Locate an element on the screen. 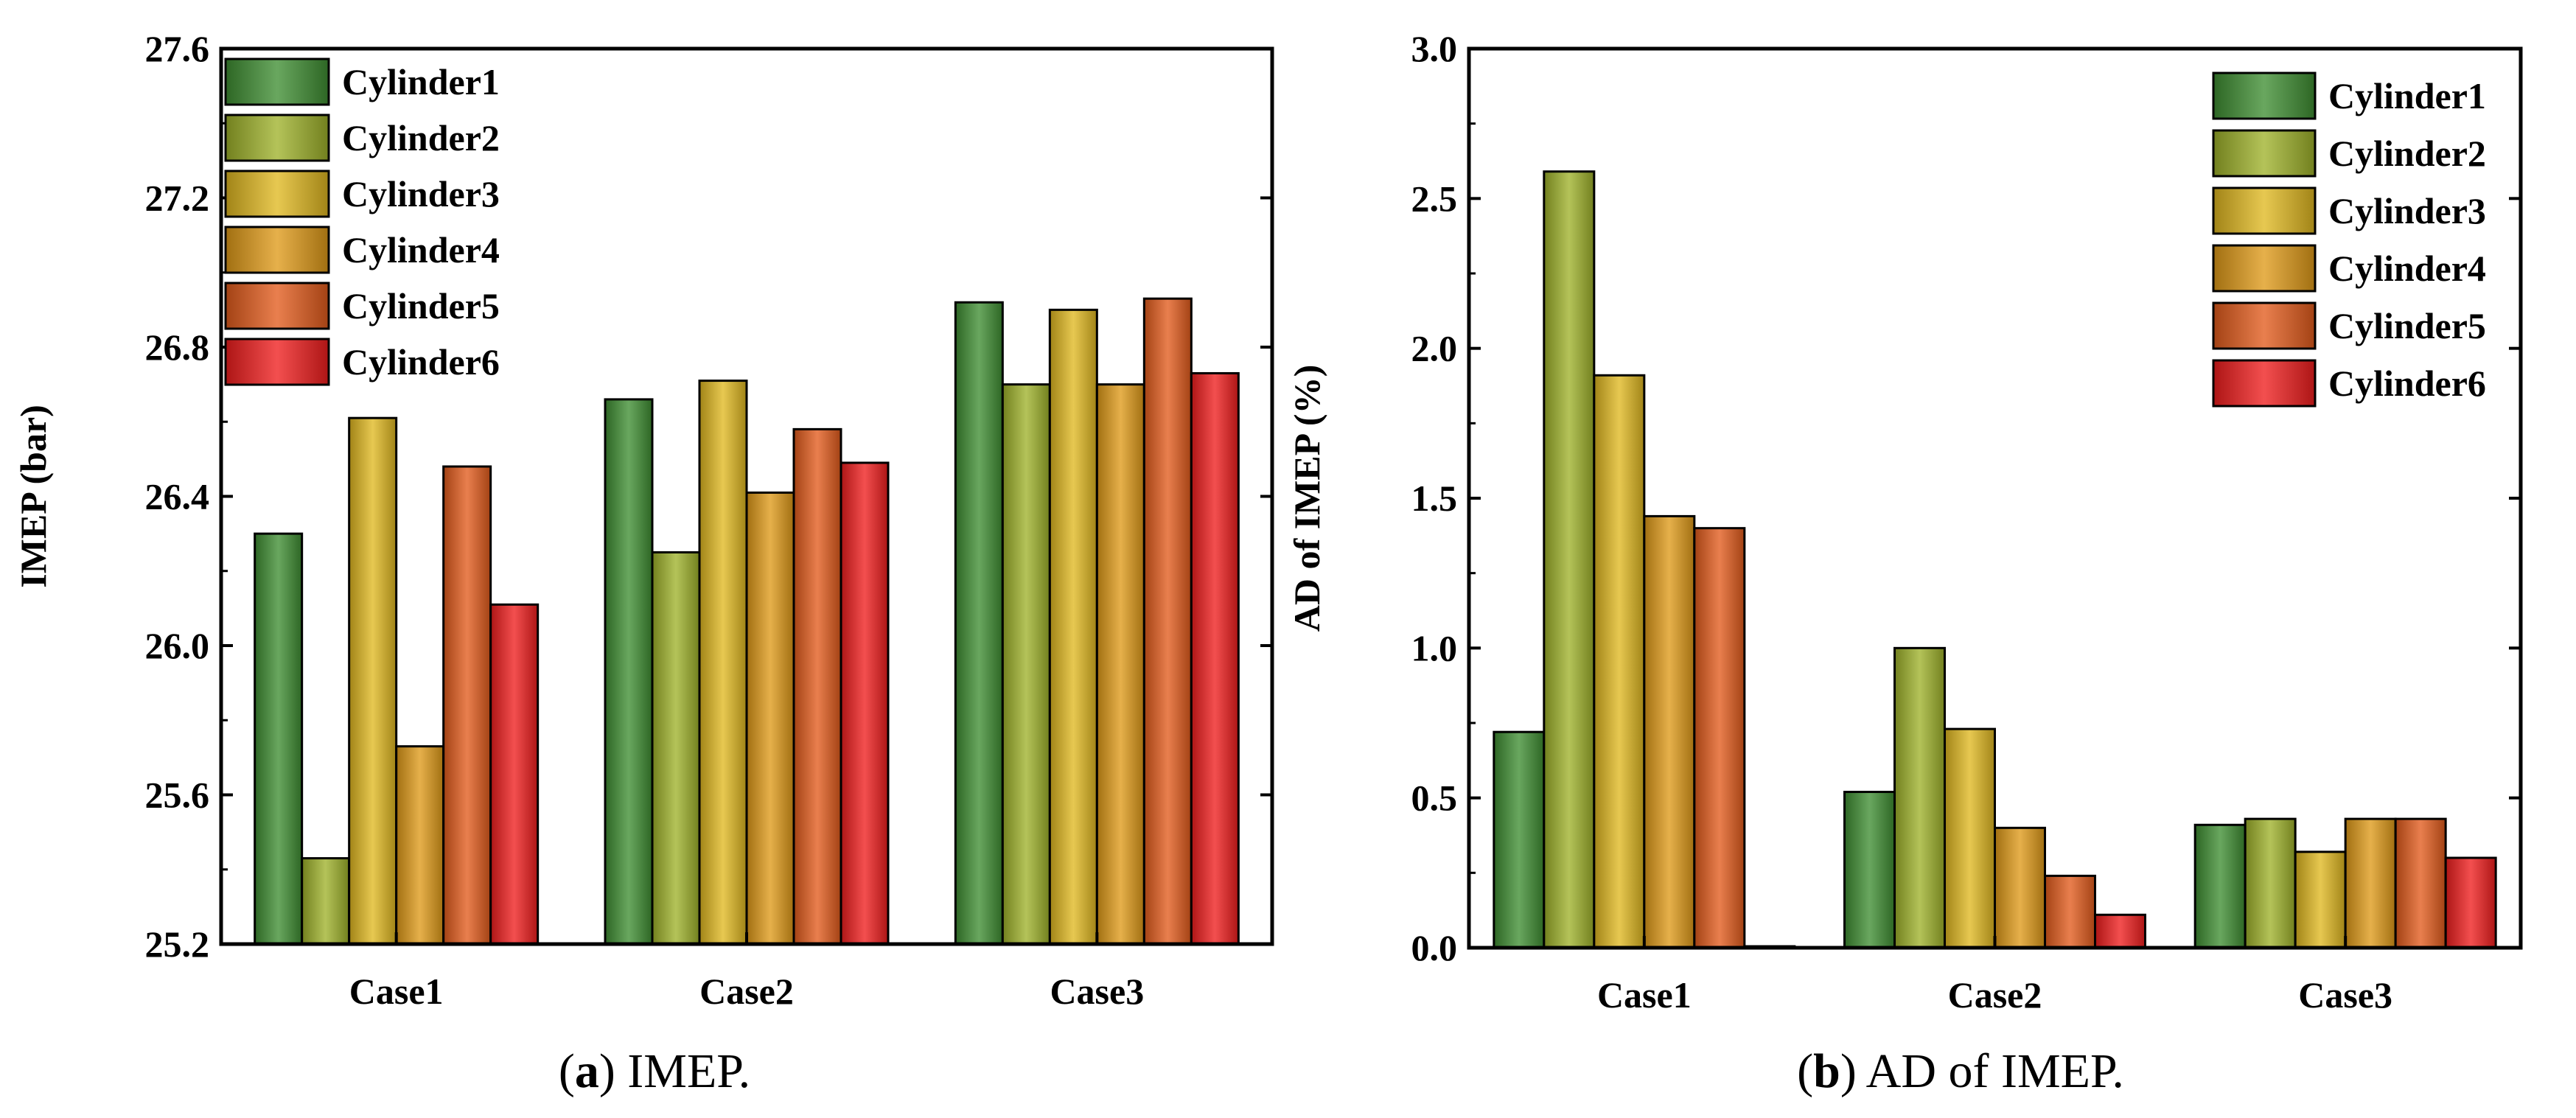 This screenshot has height=1118, width=2576. y-tick-label: 1.5 is located at coordinates (1434, 499).